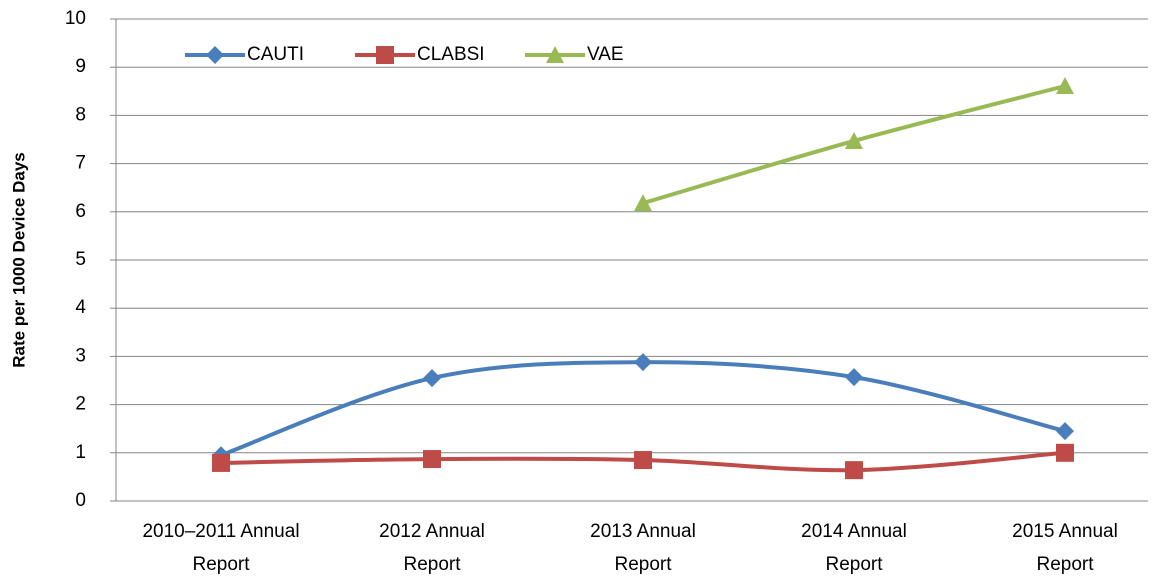 The height and width of the screenshot is (583, 1163). What do you see at coordinates (80, 307) in the screenshot?
I see `y-tick-label: 4` at bounding box center [80, 307].